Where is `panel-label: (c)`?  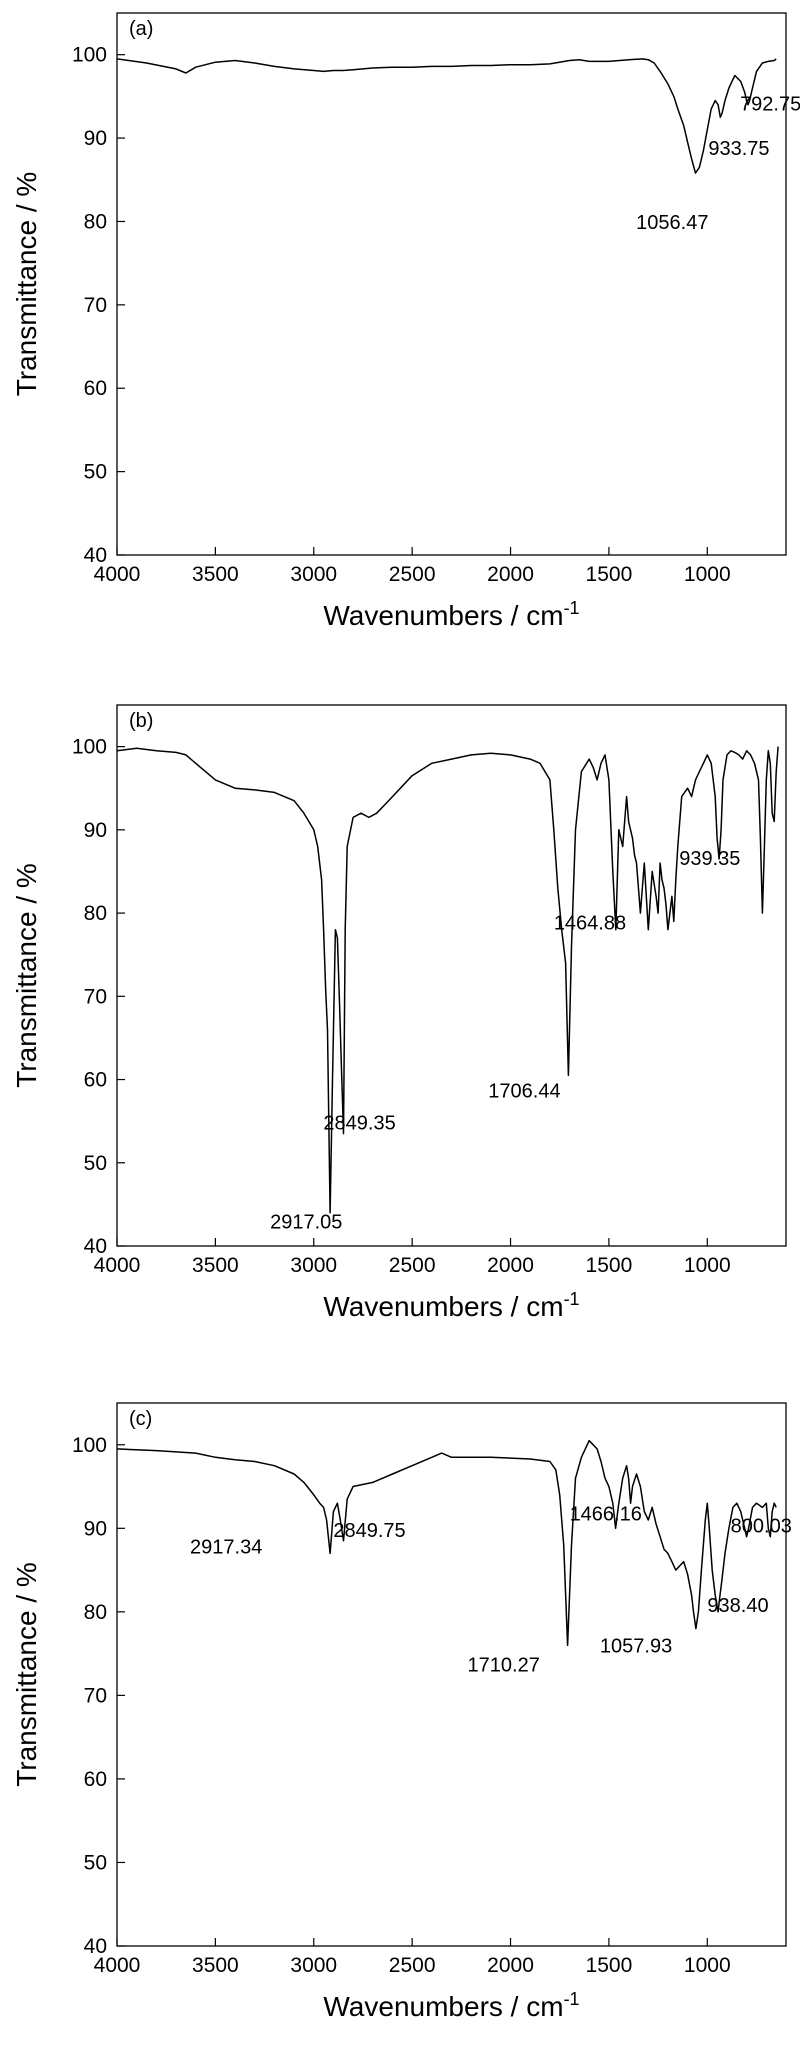
panel-label: (c) is located at coordinates (140, 1419).